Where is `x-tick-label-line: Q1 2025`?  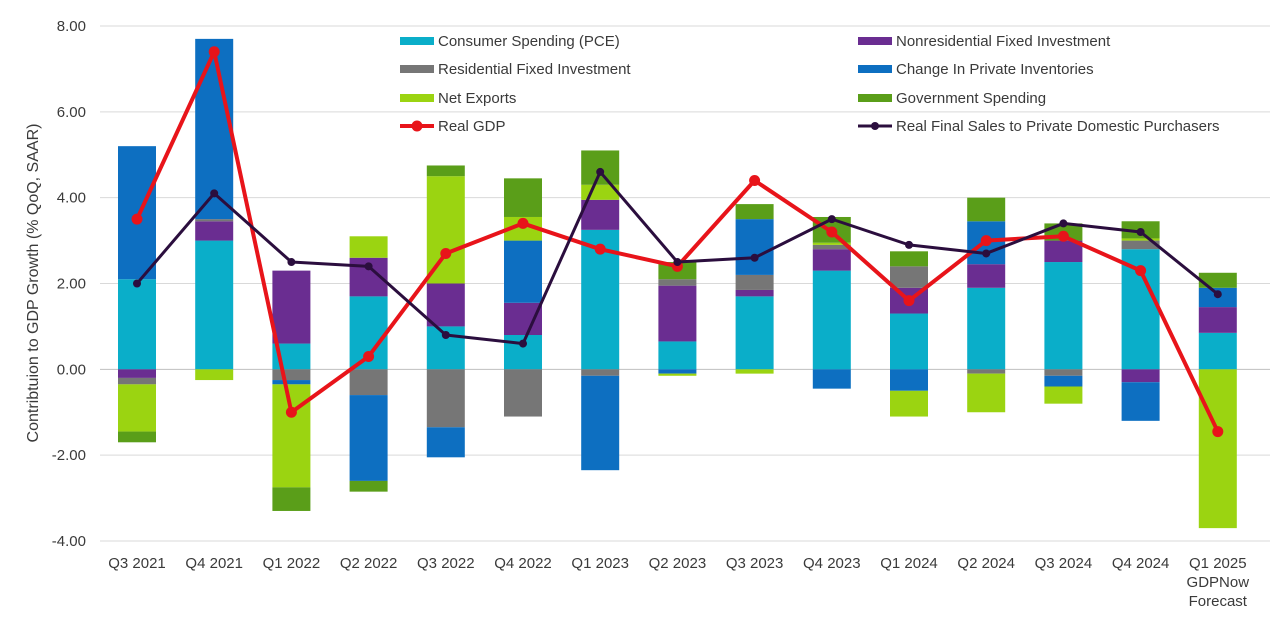 x-tick-label-line: Q1 2025 is located at coordinates (1218, 563).